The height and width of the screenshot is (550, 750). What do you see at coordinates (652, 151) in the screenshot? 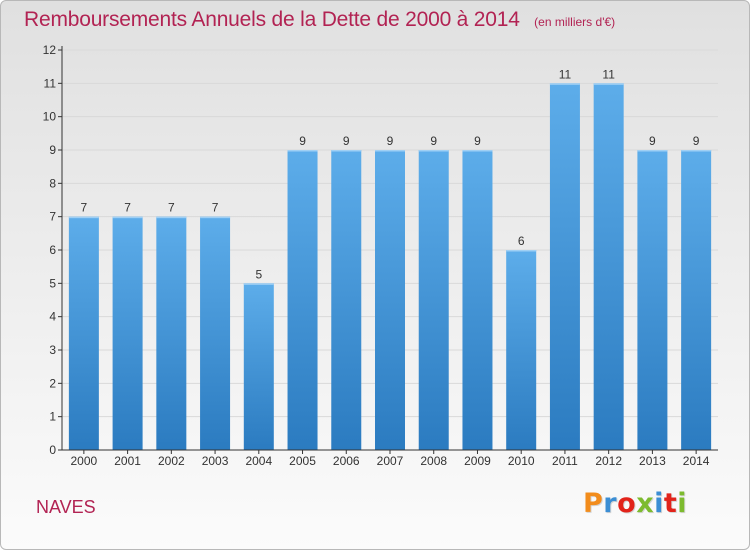
I see `bar-top-2013` at bounding box center [652, 151].